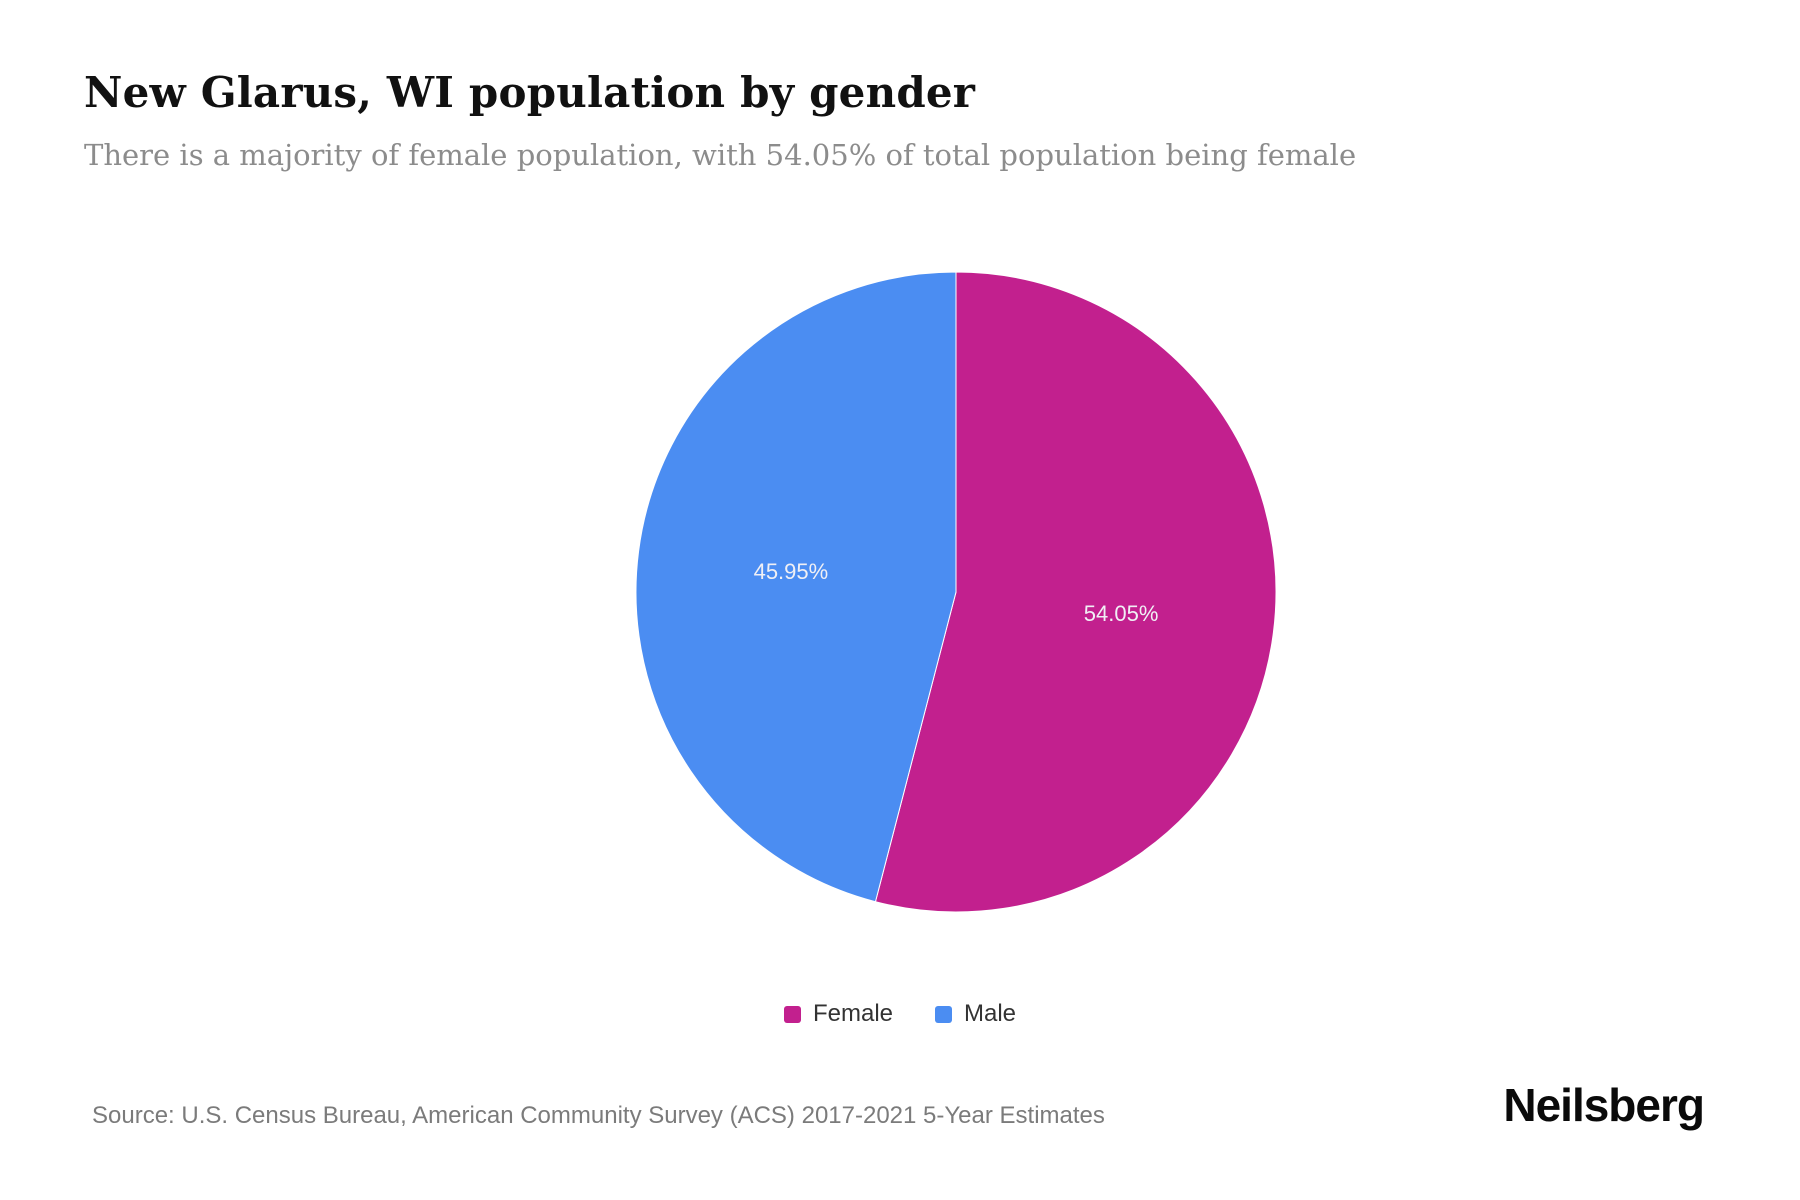 The image size is (1800, 1200). What do you see at coordinates (530, 92) in the screenshot?
I see `chart-title: New Glarus, WI population by gender` at bounding box center [530, 92].